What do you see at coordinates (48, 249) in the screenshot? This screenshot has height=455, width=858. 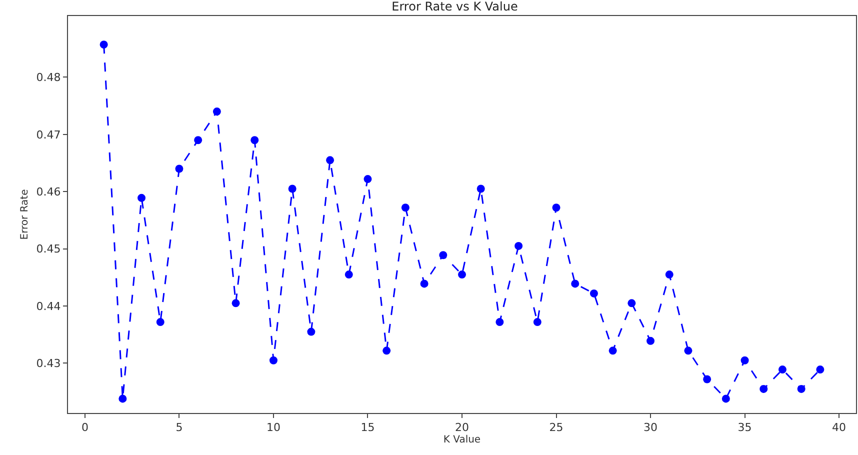 I see `y-tick-label: 0.45` at bounding box center [48, 249].